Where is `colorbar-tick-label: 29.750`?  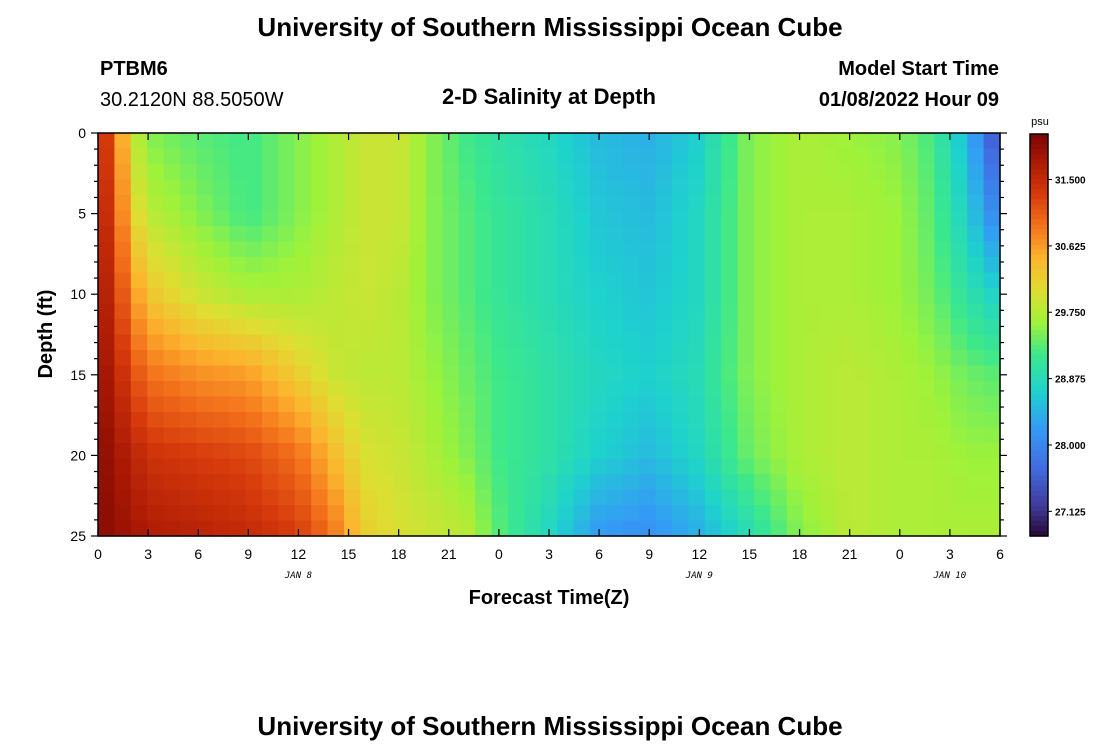
colorbar-tick-label: 29.750 is located at coordinates (1070, 313).